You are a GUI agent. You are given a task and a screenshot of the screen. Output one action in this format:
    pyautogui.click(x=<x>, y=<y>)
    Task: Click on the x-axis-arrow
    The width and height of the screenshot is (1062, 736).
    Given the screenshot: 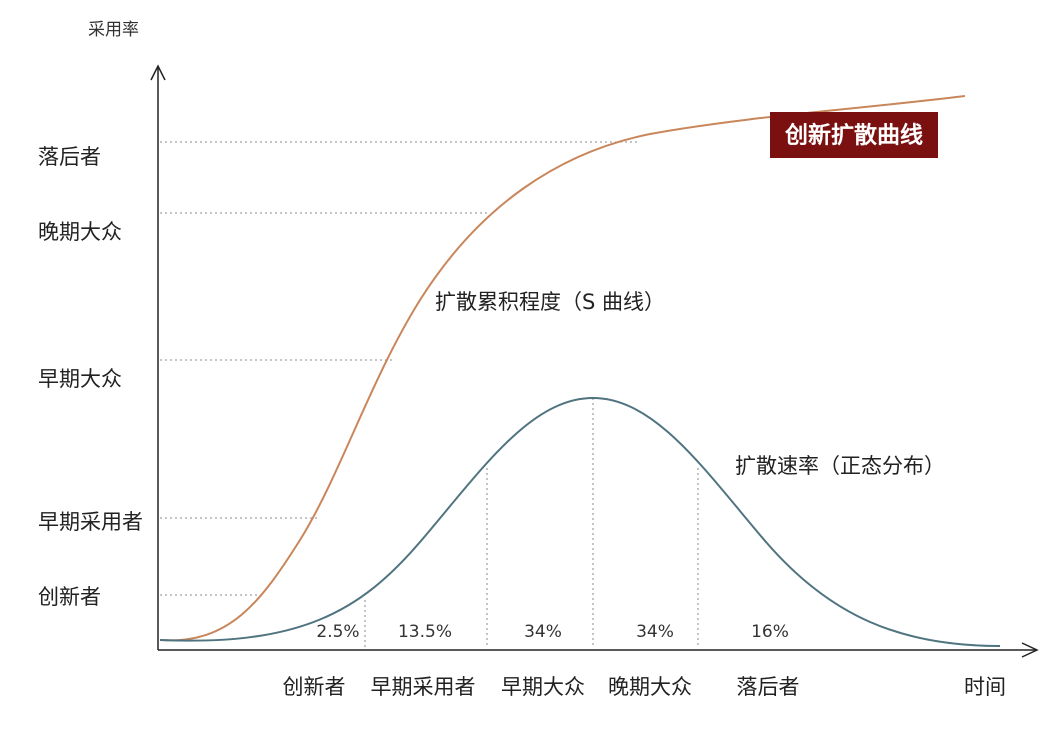 What is the action you would take?
    pyautogui.click(x=1030, y=650)
    